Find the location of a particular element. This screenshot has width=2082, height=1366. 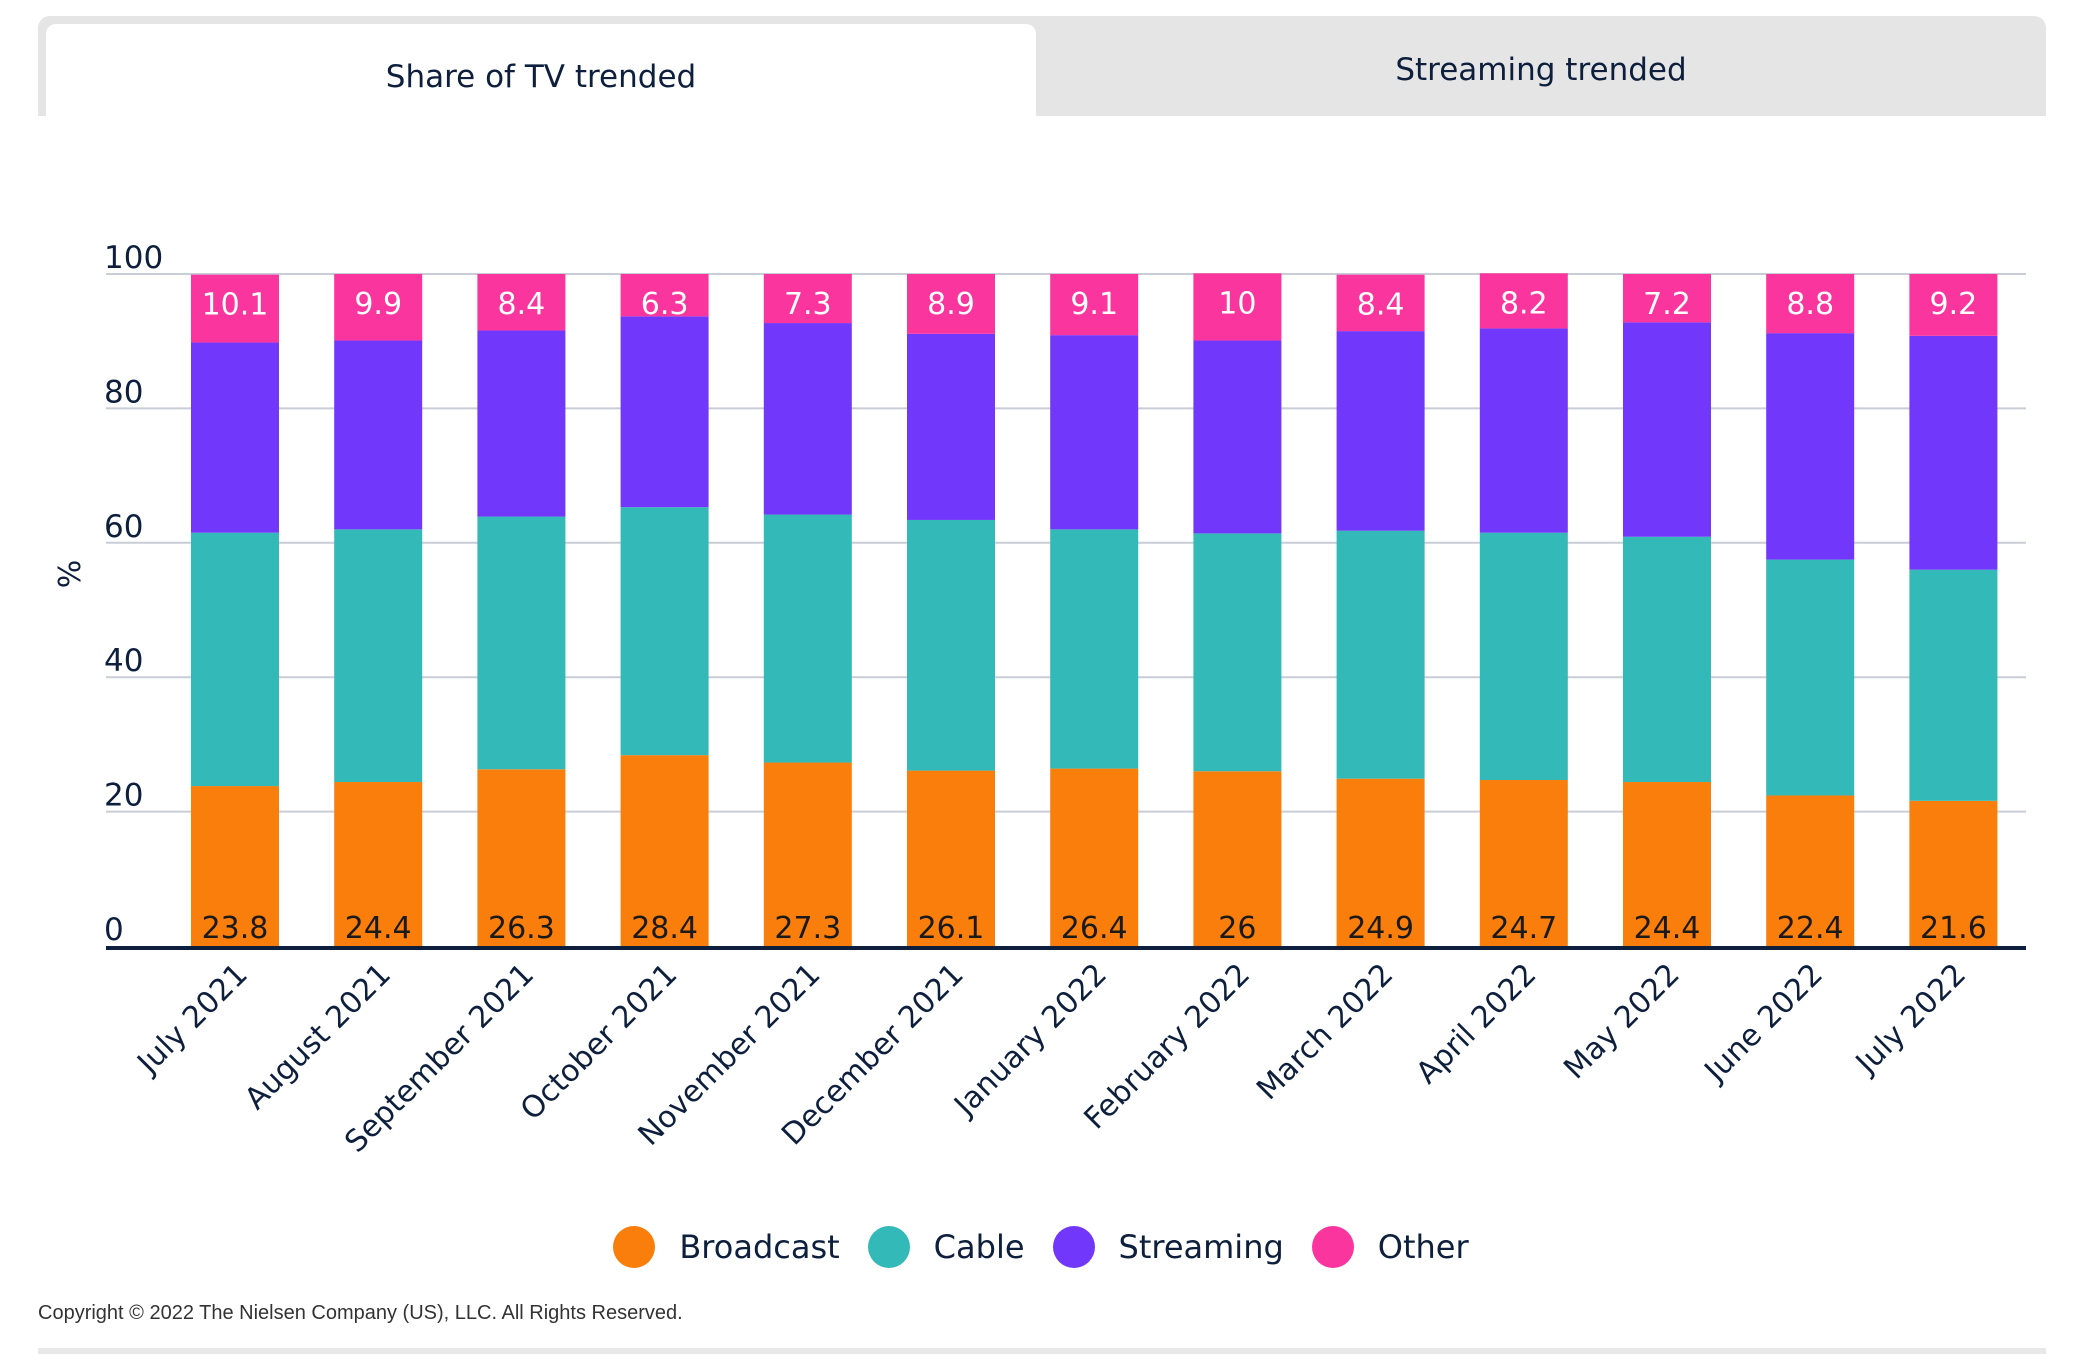

y-tick-label: 60 is located at coordinates (123, 527).